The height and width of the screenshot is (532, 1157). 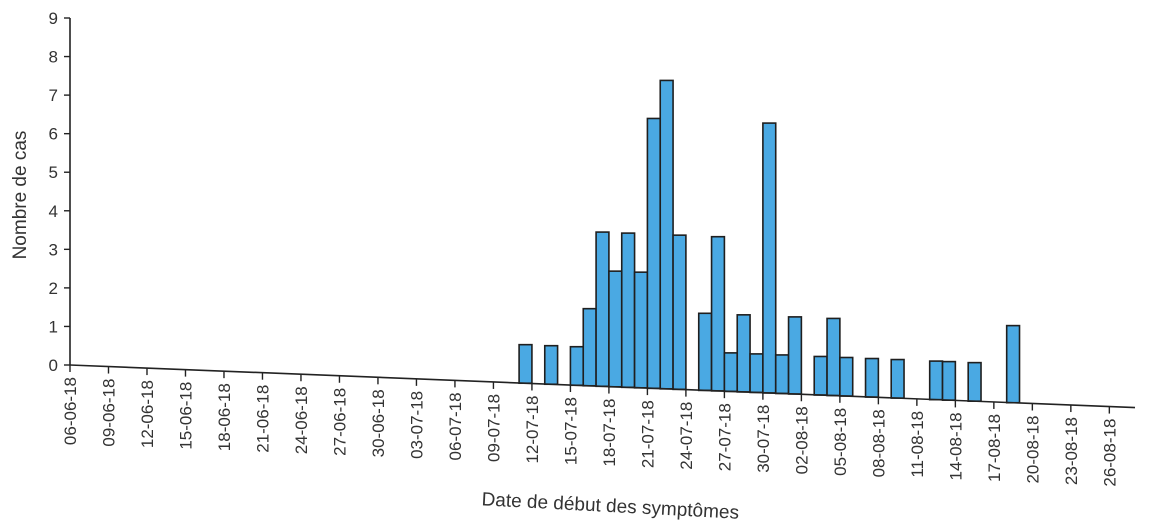 I want to click on x-tick-label: 02-08-18, so click(x=801, y=440).